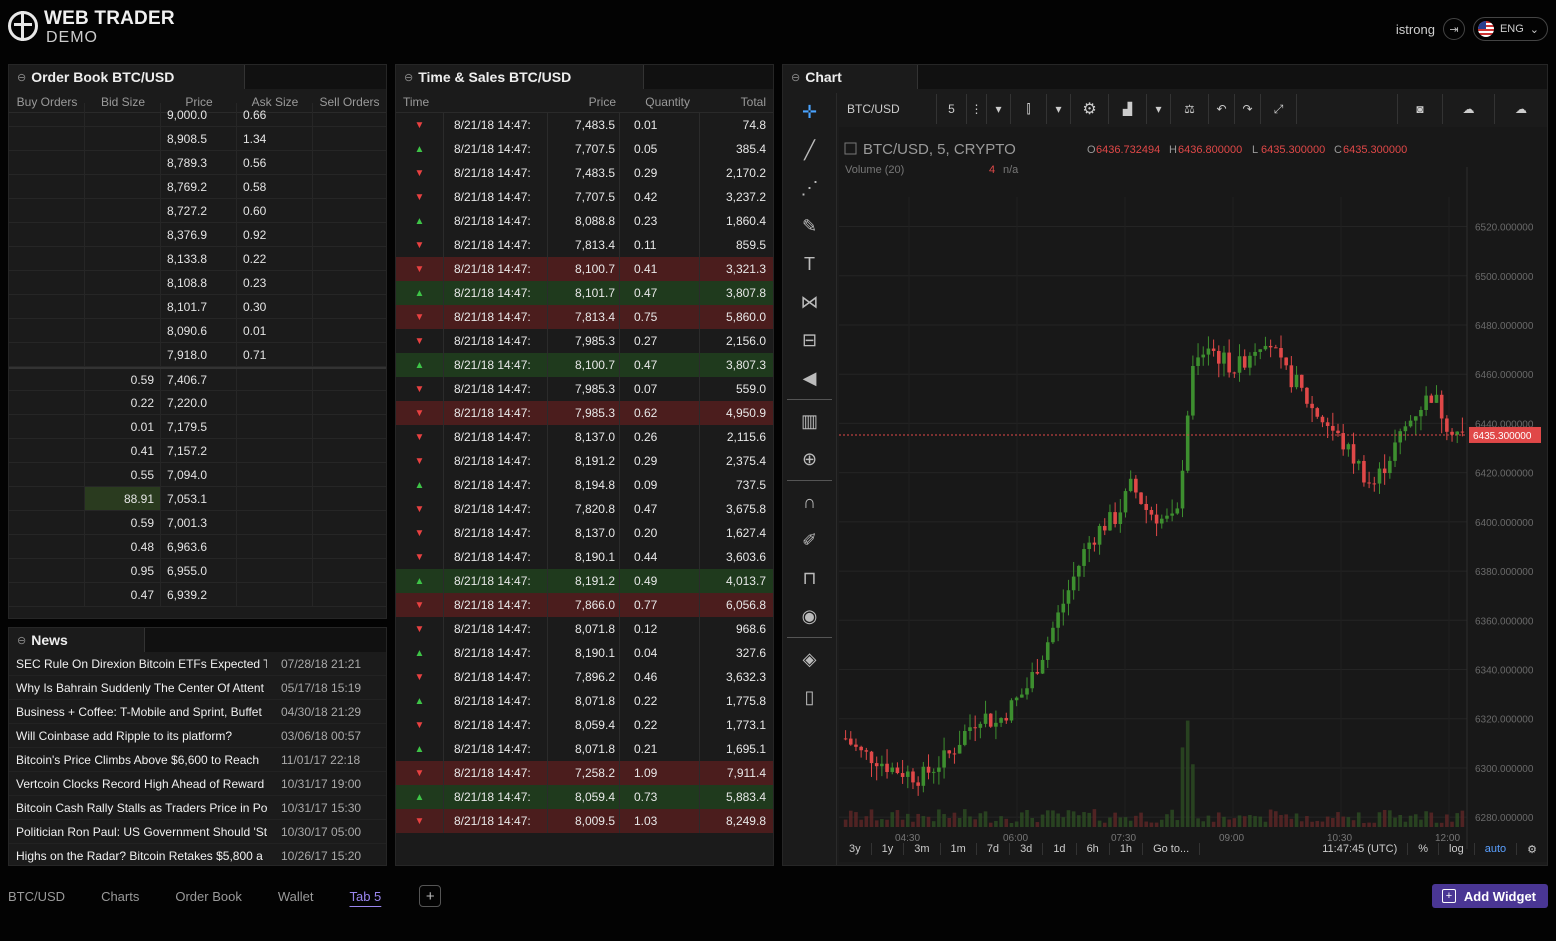 This screenshot has height=941, width=1556. What do you see at coordinates (1453, 29) in the screenshot?
I see `logout-icon: ⇥` at bounding box center [1453, 29].